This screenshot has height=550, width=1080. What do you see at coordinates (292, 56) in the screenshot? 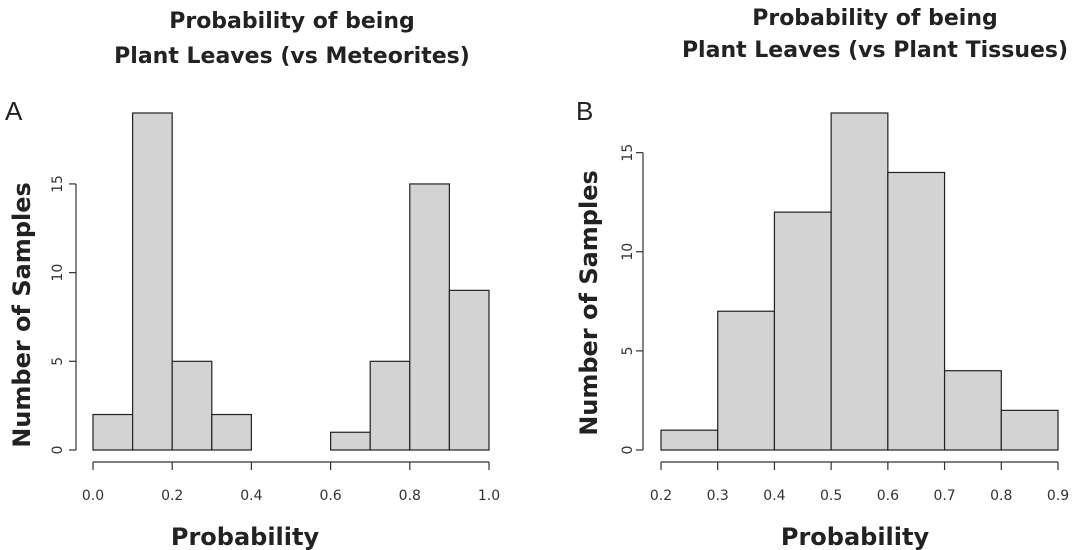
I see `chart-title-line-2: Plant Leaves (vs Meteorites)` at bounding box center [292, 56].